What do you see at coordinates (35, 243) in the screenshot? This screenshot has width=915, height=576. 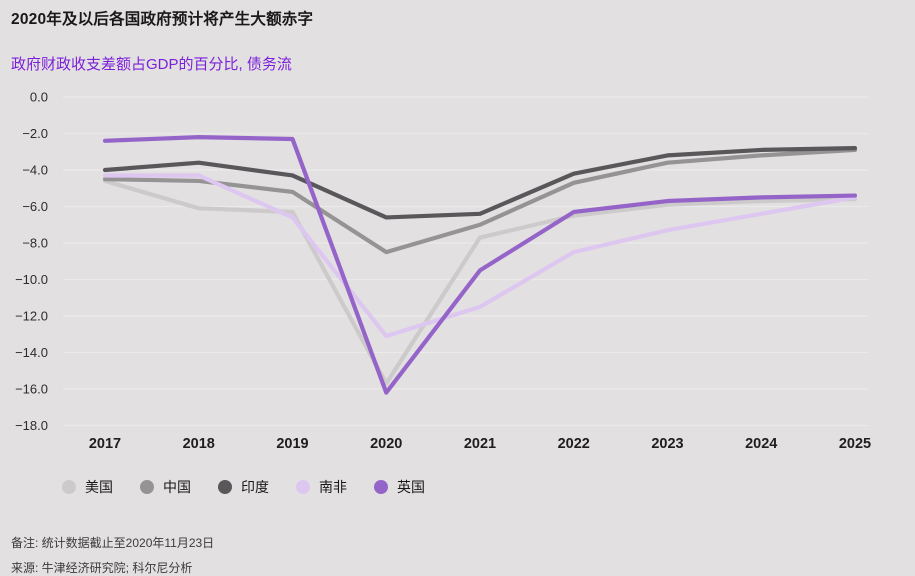 I see `y-axis-tick-label: −8.0` at bounding box center [35, 243].